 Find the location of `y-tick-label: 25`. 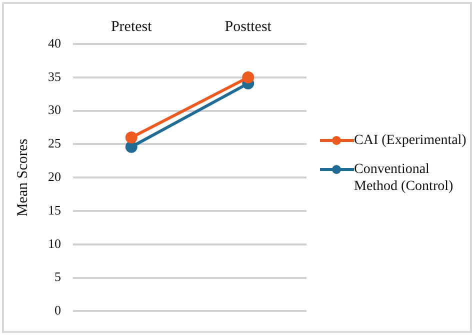

y-tick-label: 25 is located at coordinates (54, 143).